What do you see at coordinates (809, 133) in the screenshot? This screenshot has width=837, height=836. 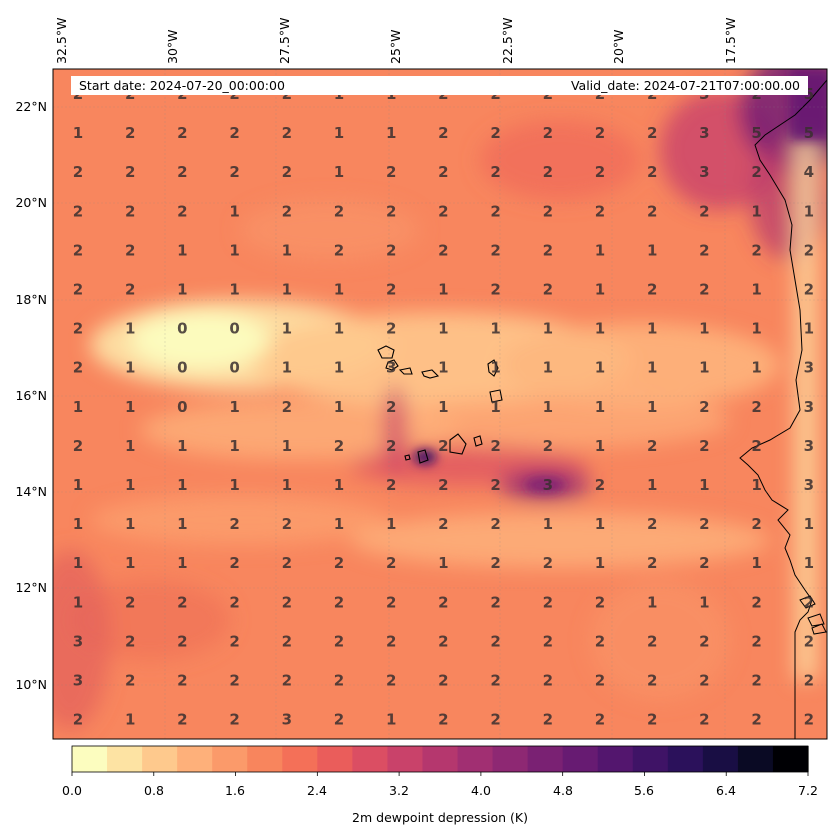 I see `grid-value: 5` at bounding box center [809, 133].